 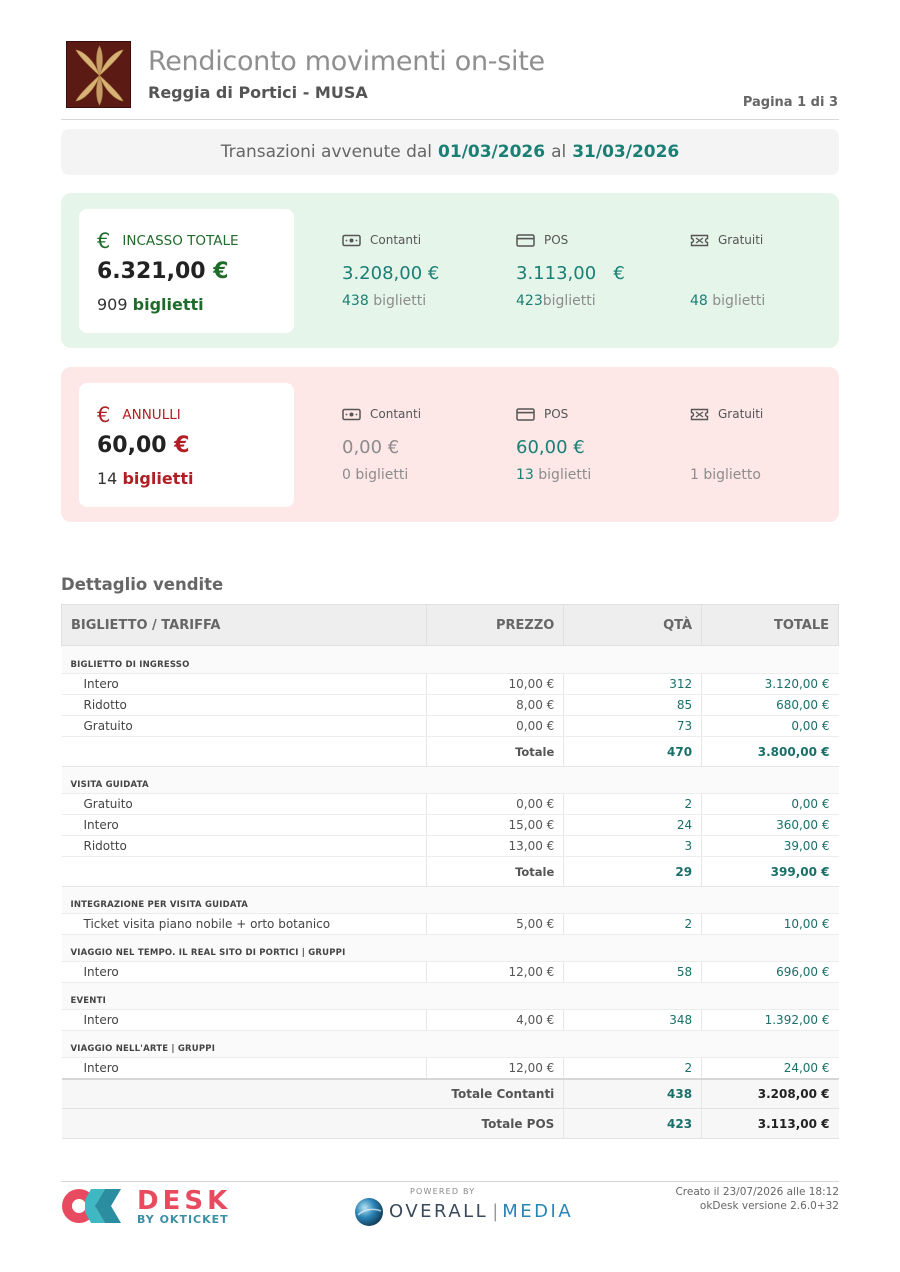 I want to click on rate-total: 24,00 €, so click(x=770, y=1068).